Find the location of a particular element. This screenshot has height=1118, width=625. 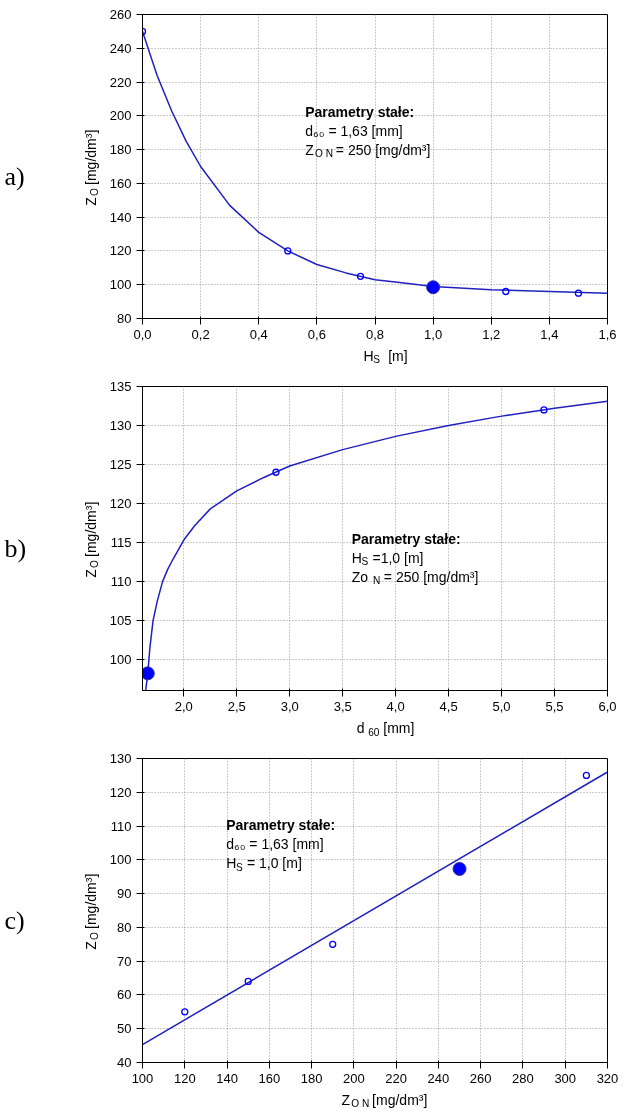

x-axis-title: d 60 [mm] is located at coordinates (385, 728).